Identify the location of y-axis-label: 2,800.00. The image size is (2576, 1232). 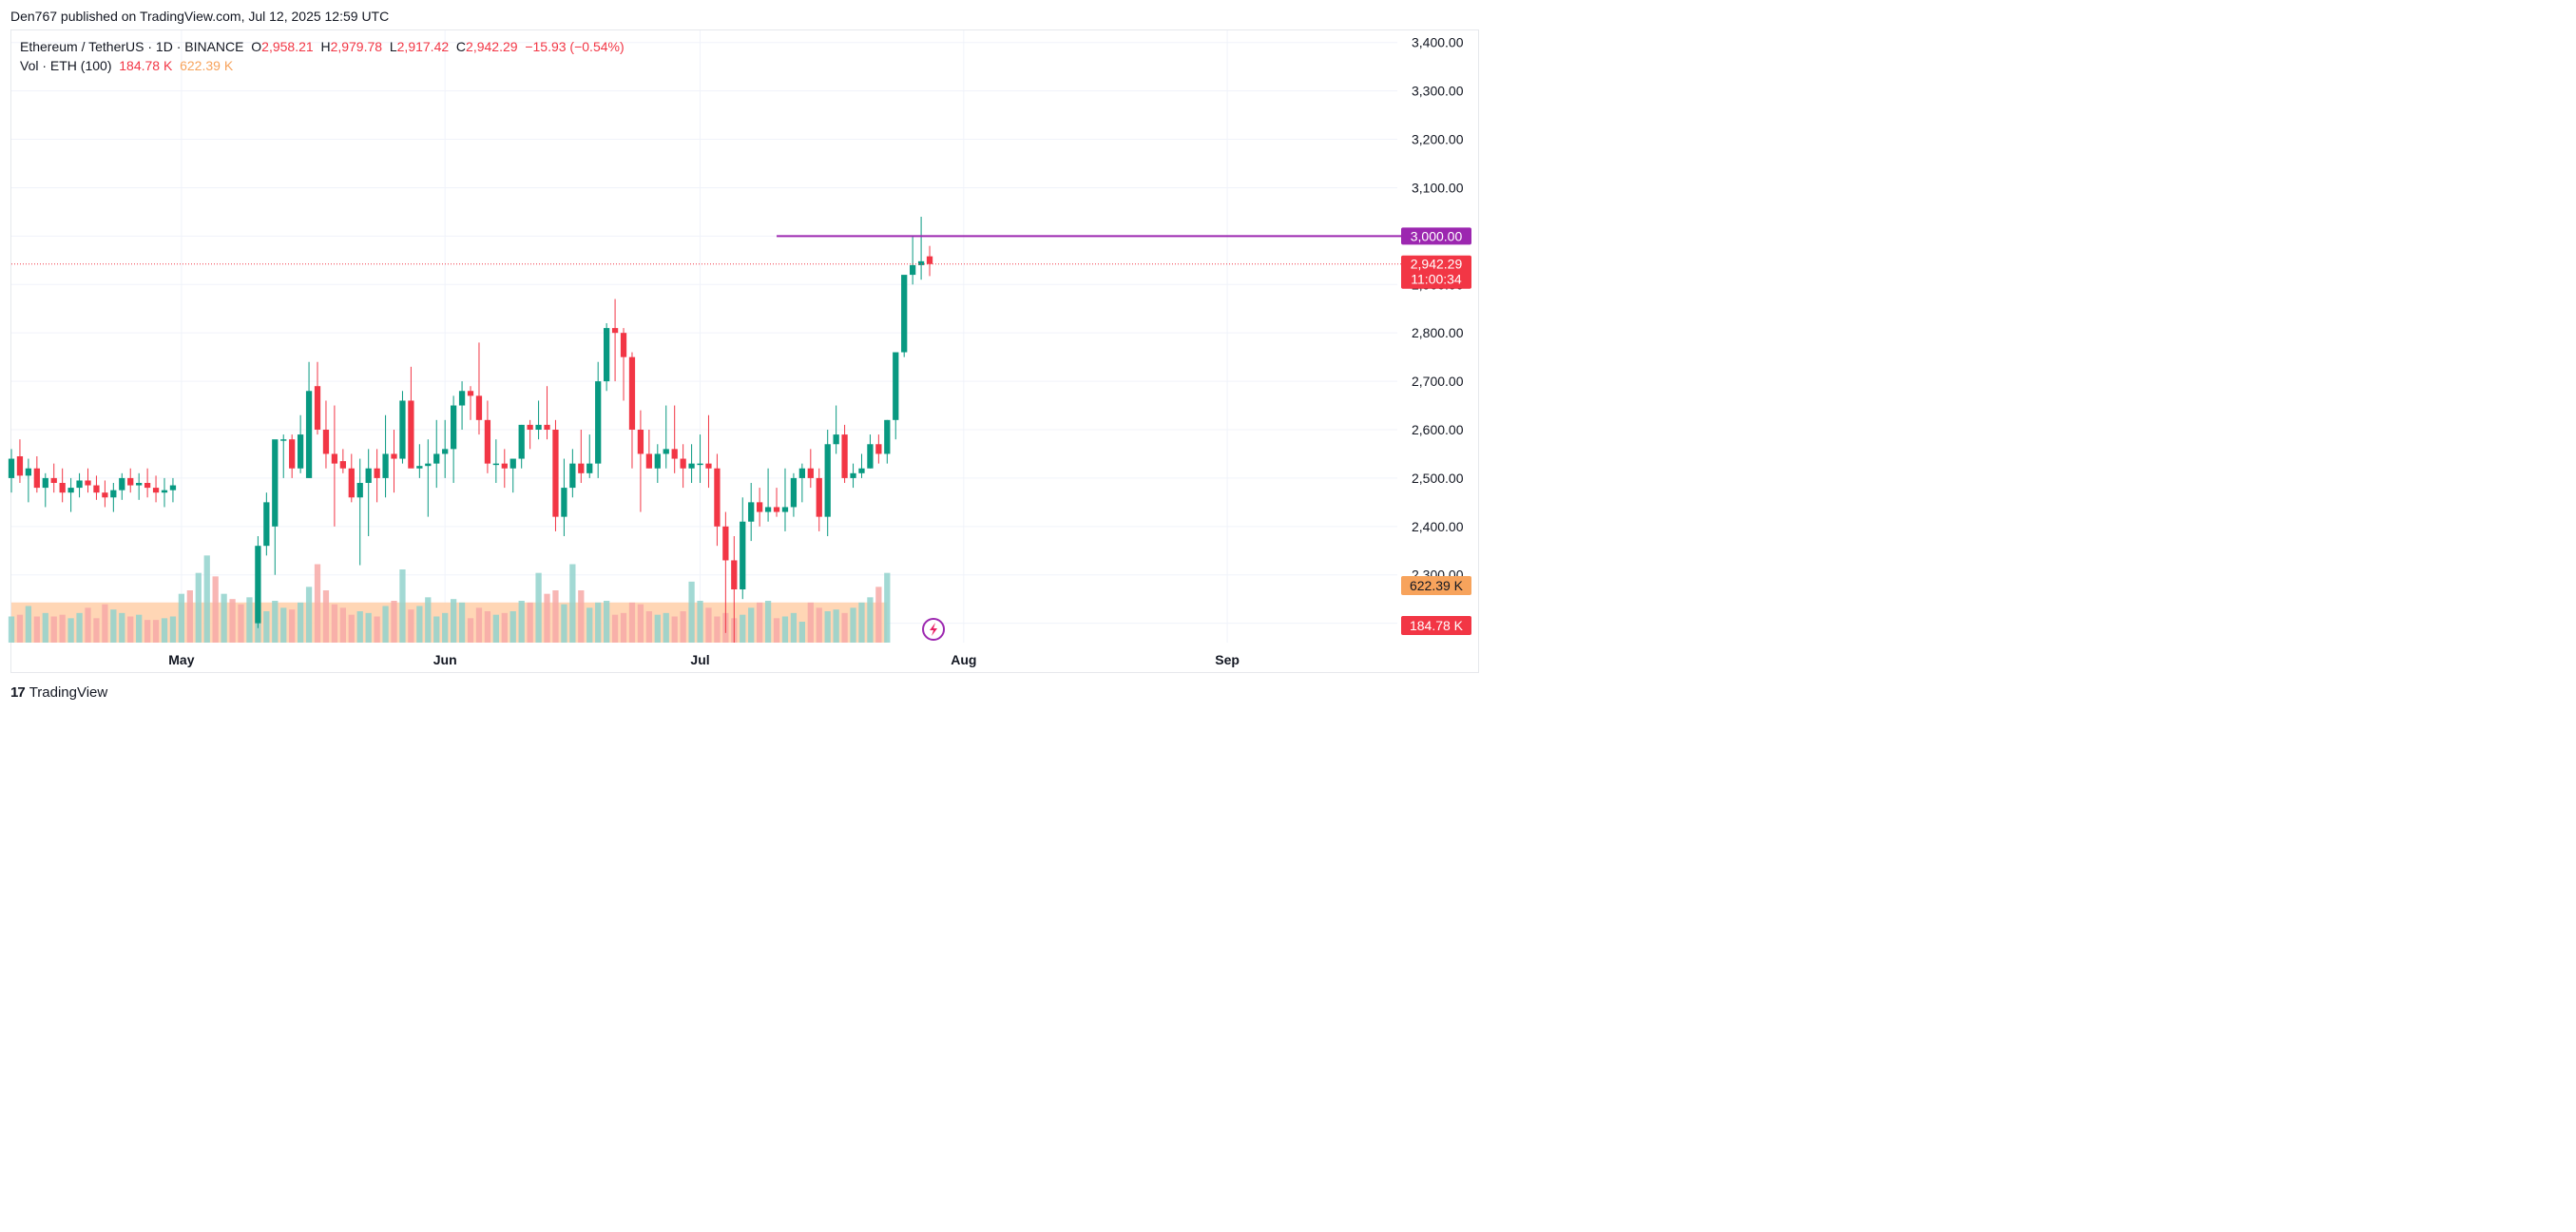
(1438, 332).